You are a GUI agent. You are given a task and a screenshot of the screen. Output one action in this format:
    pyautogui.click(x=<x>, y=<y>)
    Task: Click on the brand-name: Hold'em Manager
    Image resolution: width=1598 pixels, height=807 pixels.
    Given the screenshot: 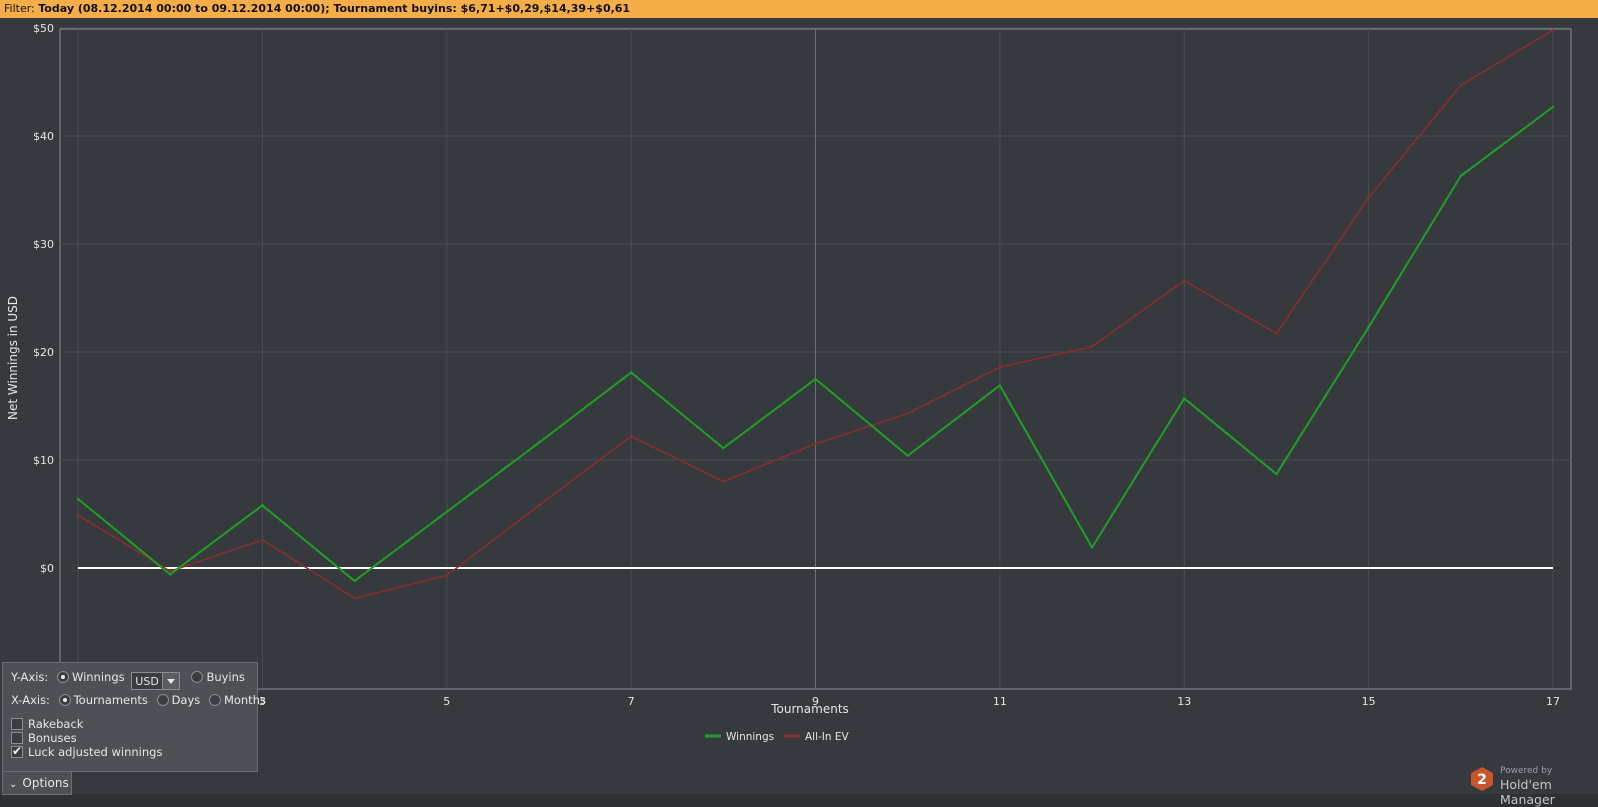 What is the action you would take?
    pyautogui.click(x=1527, y=792)
    